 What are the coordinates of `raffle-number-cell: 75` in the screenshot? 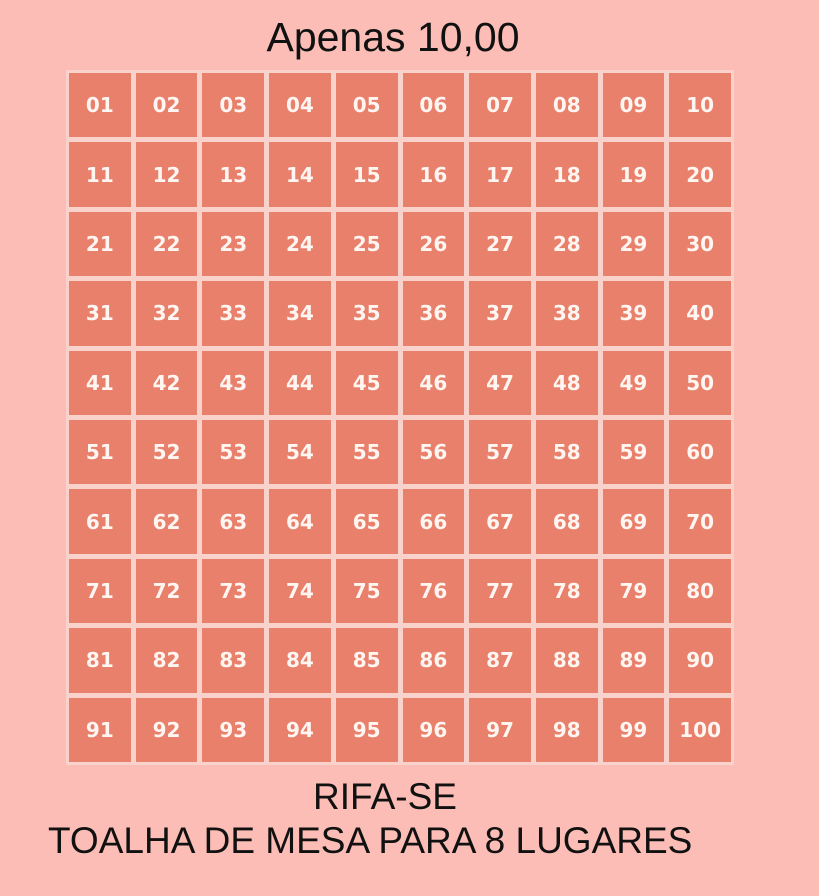 It's located at (366, 591).